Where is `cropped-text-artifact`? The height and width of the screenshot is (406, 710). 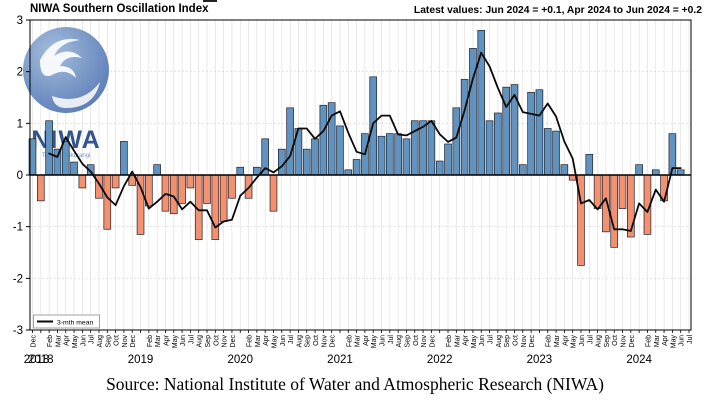
cropped-text-artifact is located at coordinates (210, 1).